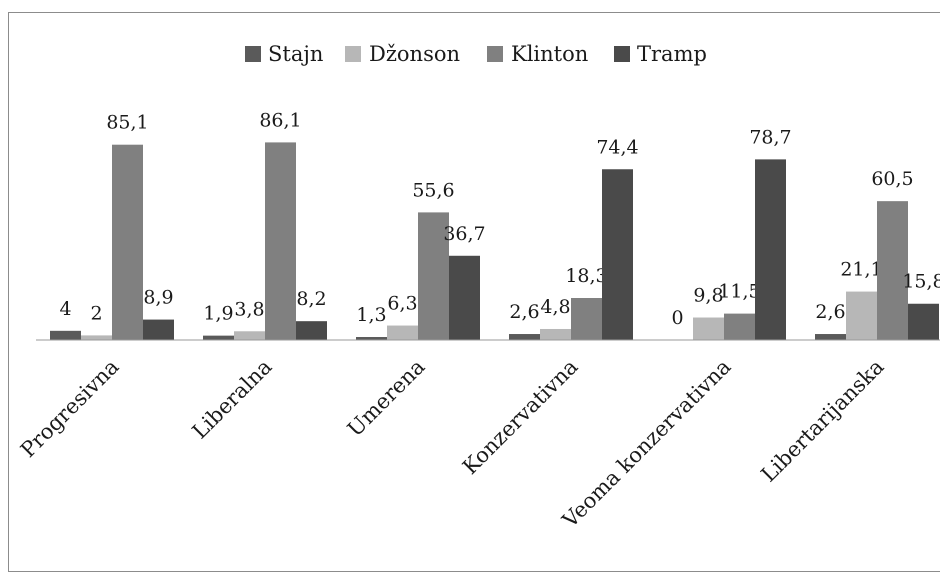  I want to click on data-label: 1,3, so click(371, 315).